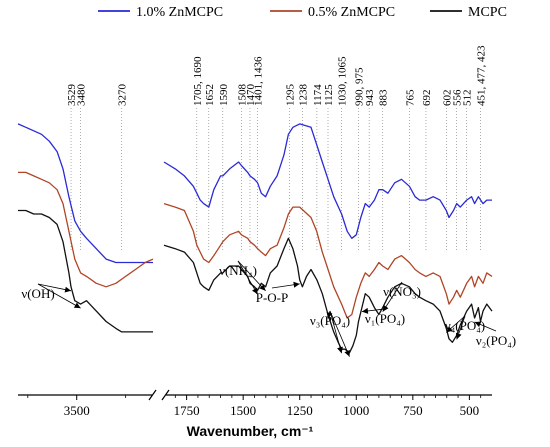  What do you see at coordinates (238, 270) in the screenshot?
I see `annotation-label: ν(NH₄)` at bounding box center [238, 270].